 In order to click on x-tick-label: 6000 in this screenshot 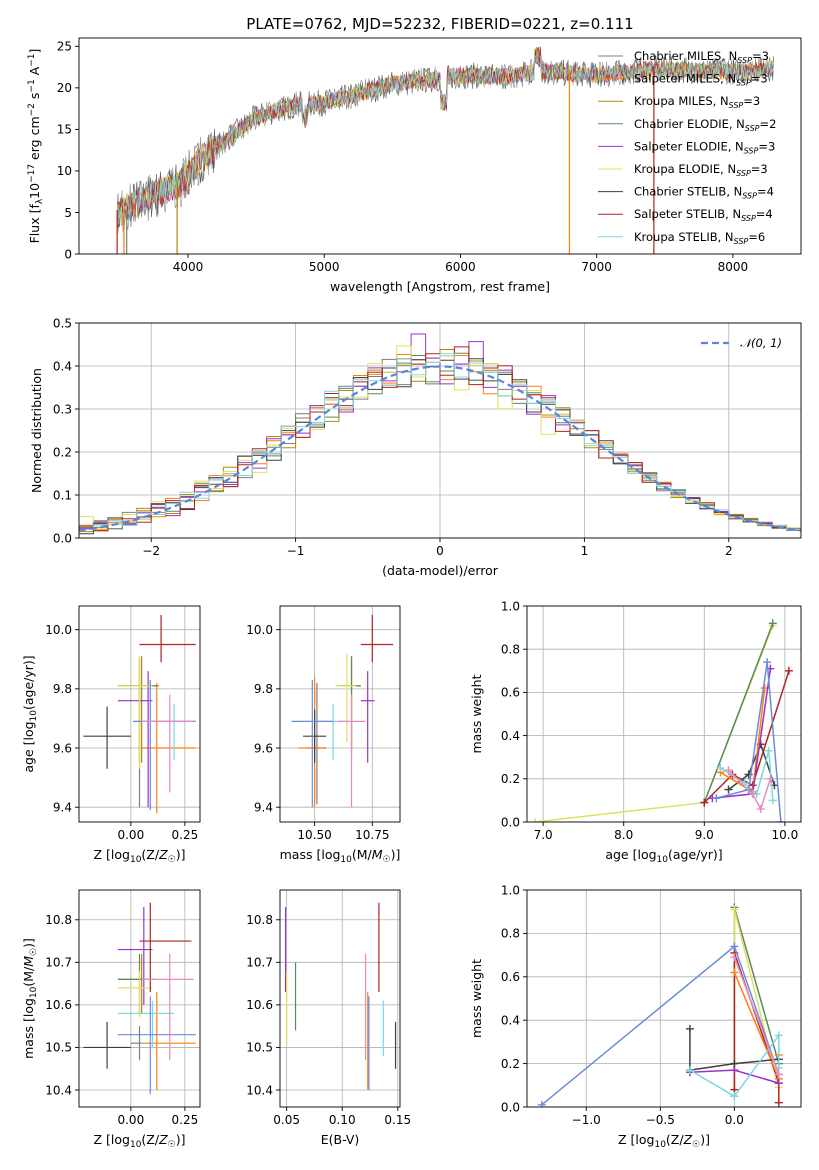, I will do `click(460, 267)`.